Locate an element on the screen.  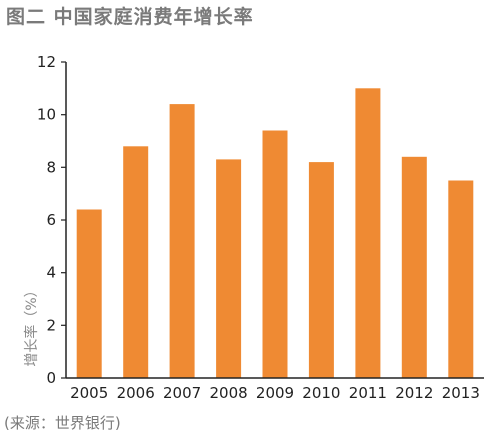
x-tick-label: 2009 is located at coordinates (275, 393).